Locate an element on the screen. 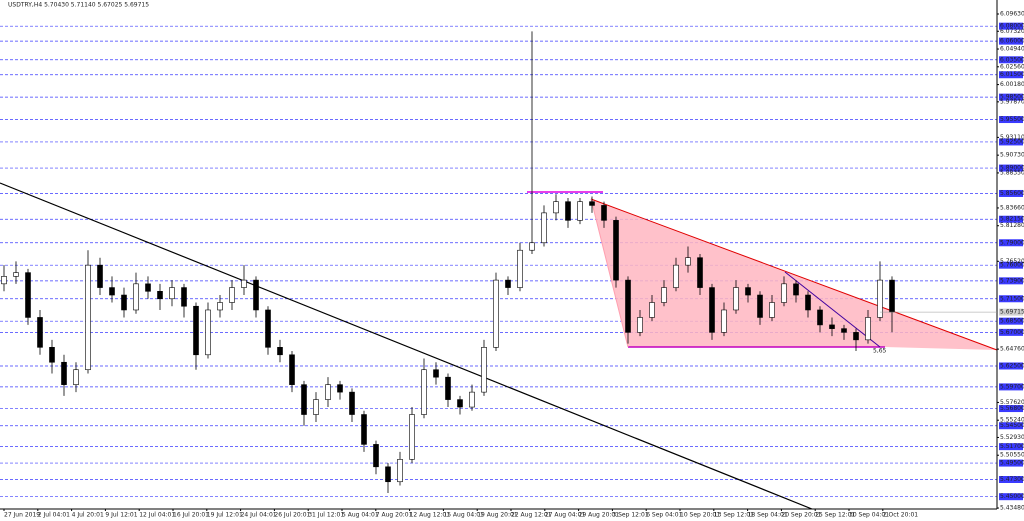 The height and width of the screenshot is (521, 1024). x-tick-label: 24 Jul 04:01 is located at coordinates (259, 515).